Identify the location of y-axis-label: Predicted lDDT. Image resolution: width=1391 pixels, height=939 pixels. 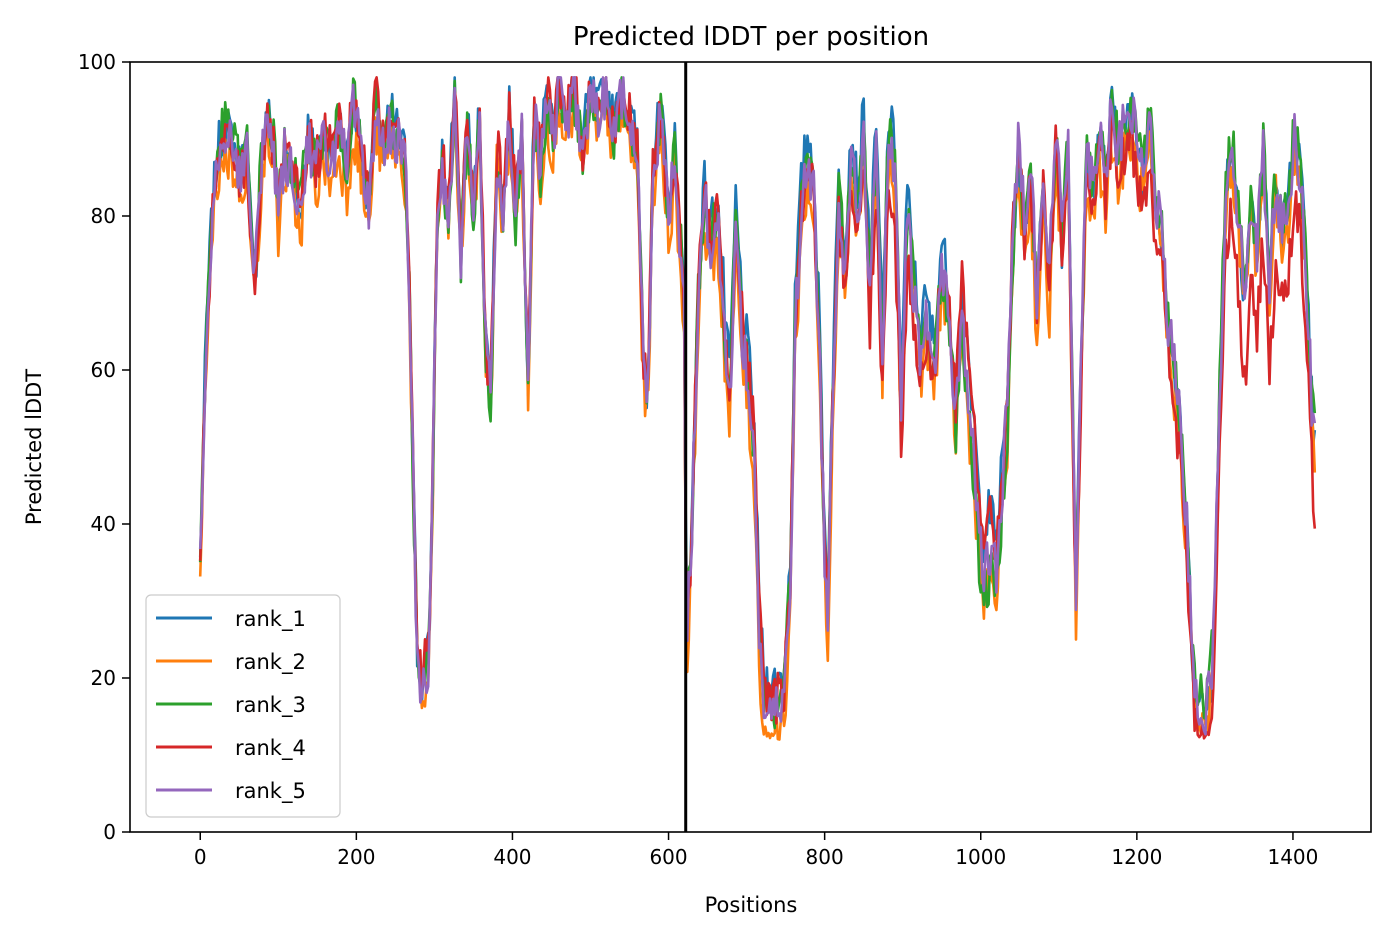
(34, 447).